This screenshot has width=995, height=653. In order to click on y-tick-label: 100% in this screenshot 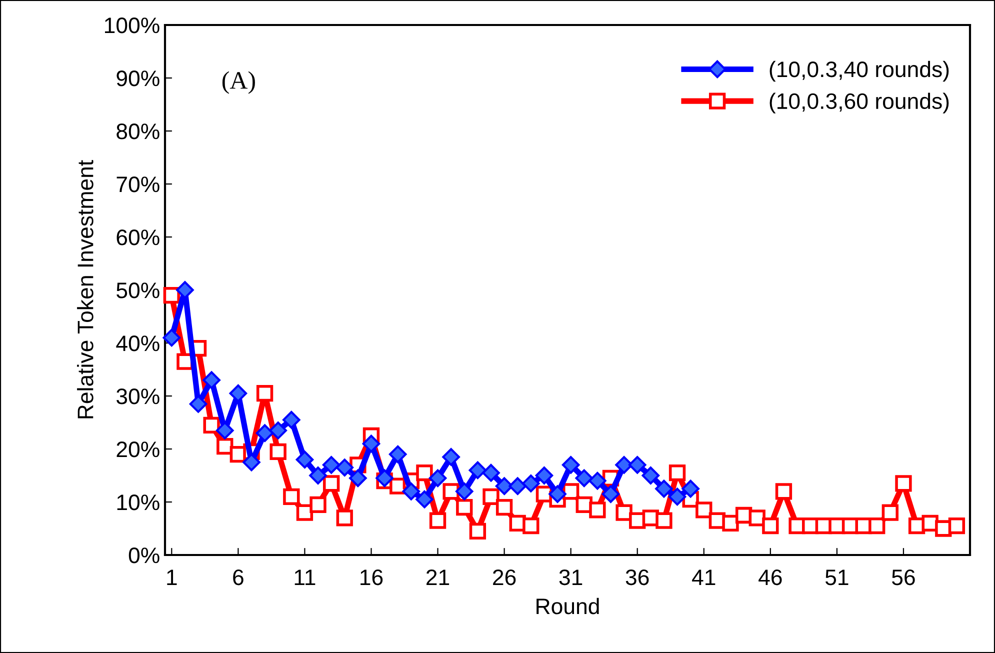, I will do `click(132, 26)`.